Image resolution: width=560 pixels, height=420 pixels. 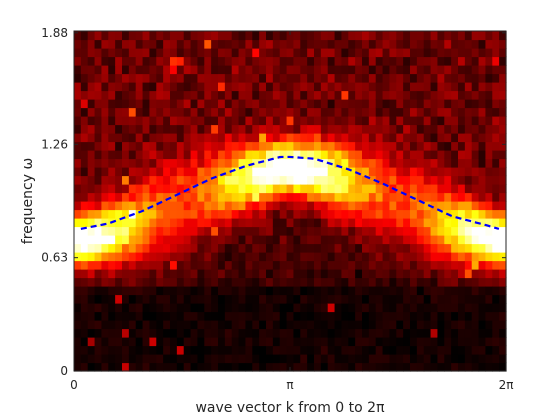 I want to click on y-tick-label: 0, so click(x=64, y=371).